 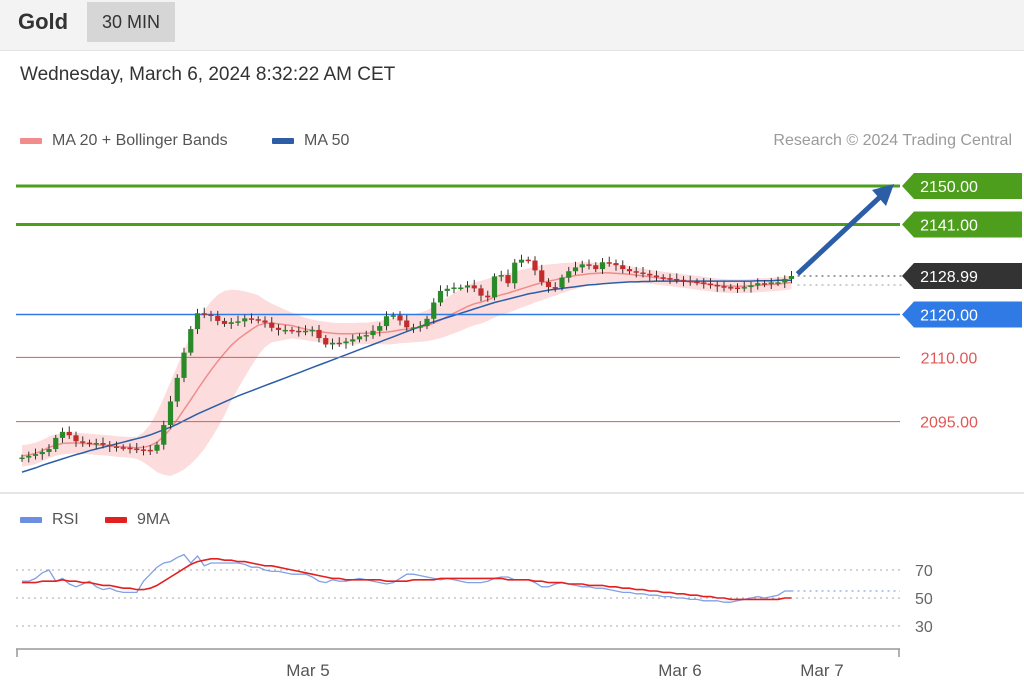 What do you see at coordinates (838, 235) in the screenshot?
I see `forecast-arrow-line` at bounding box center [838, 235].